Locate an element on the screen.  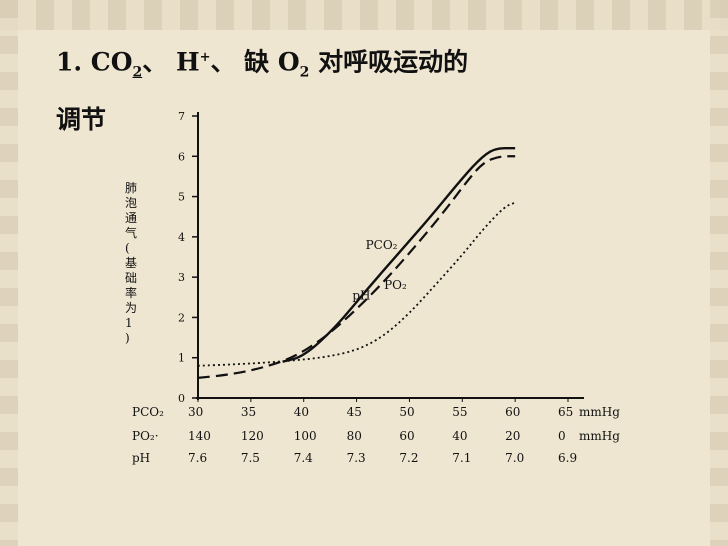
series-annotation: PO₂ is located at coordinates (395, 285).